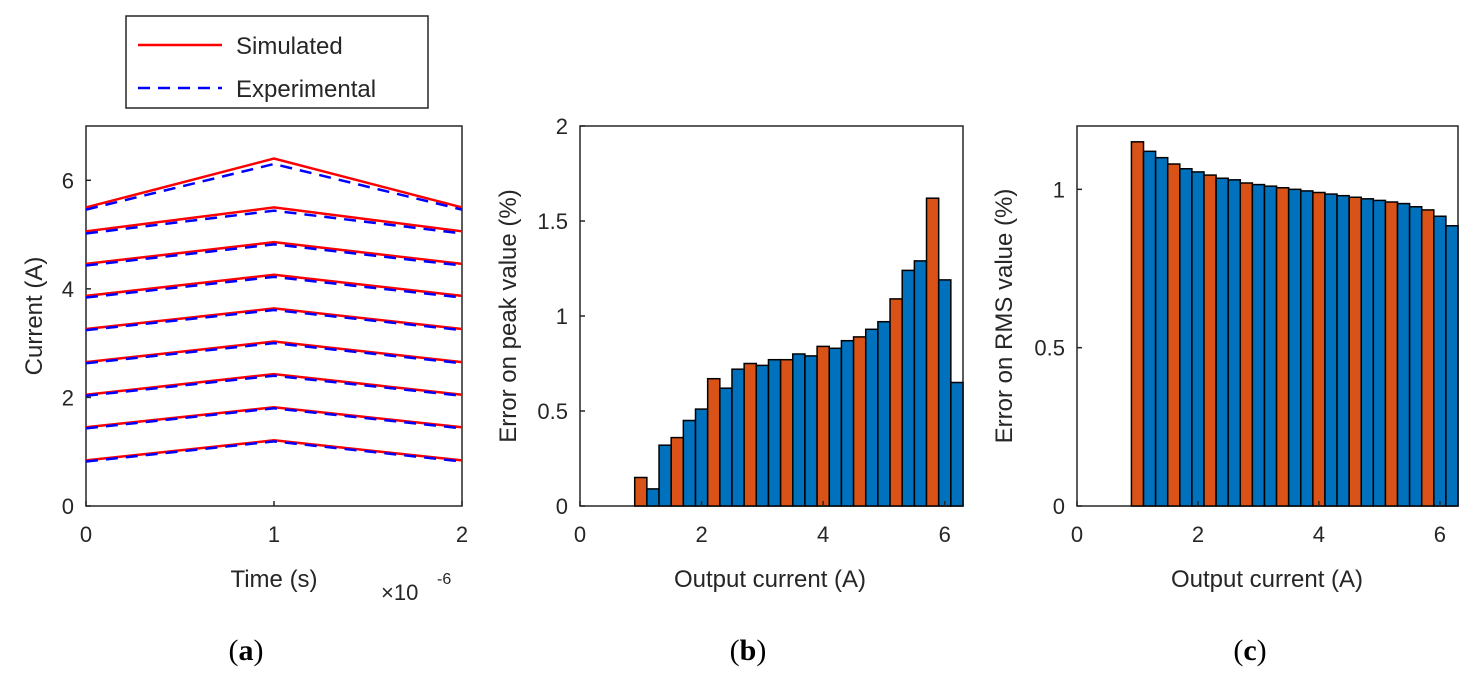  I want to click on legend-label-simulated: Simulated, so click(289, 46).